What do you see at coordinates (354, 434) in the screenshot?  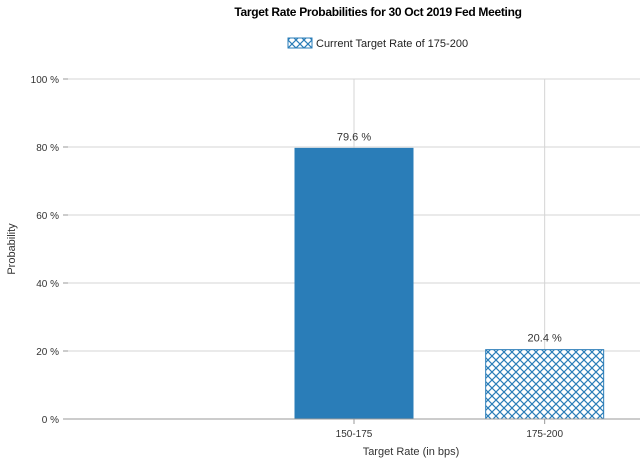 I see `x-tick-label: 150-175` at bounding box center [354, 434].